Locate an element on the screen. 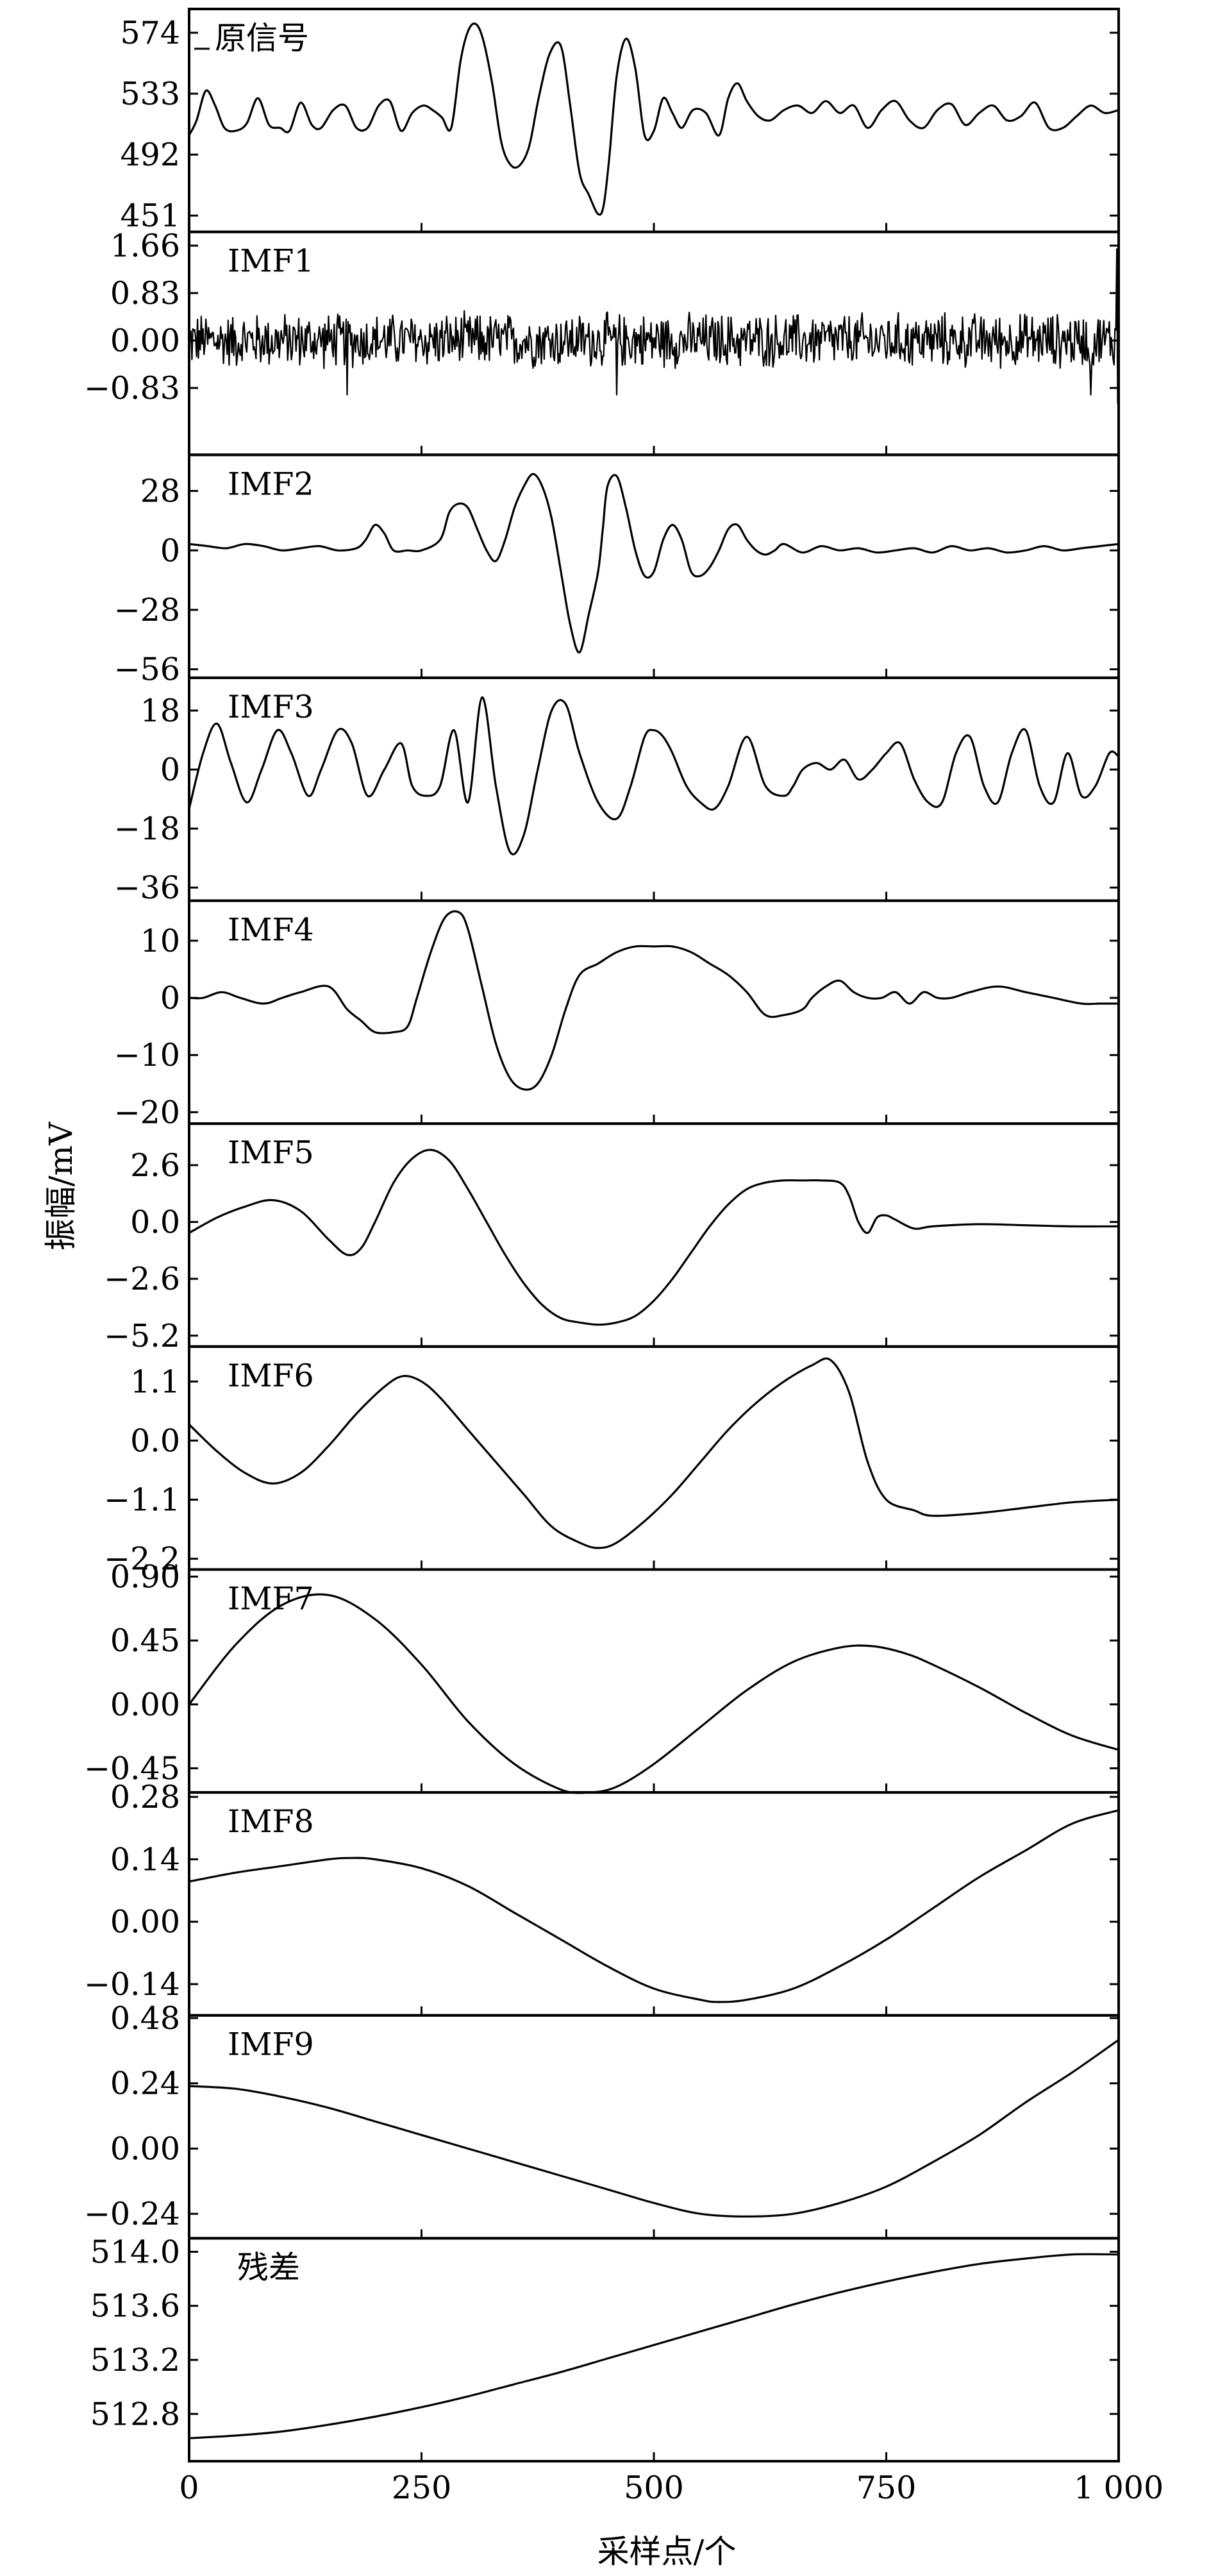 The height and width of the screenshot is (2576, 1227). panel: −56 −28 0 28 IMF2 is located at coordinates (617, 570).